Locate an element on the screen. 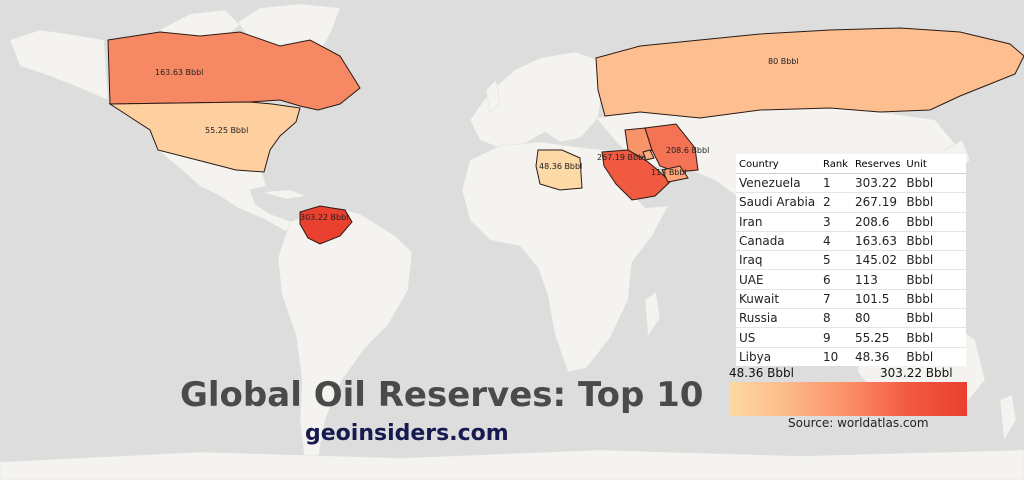  country-canada is located at coordinates (234, 71).